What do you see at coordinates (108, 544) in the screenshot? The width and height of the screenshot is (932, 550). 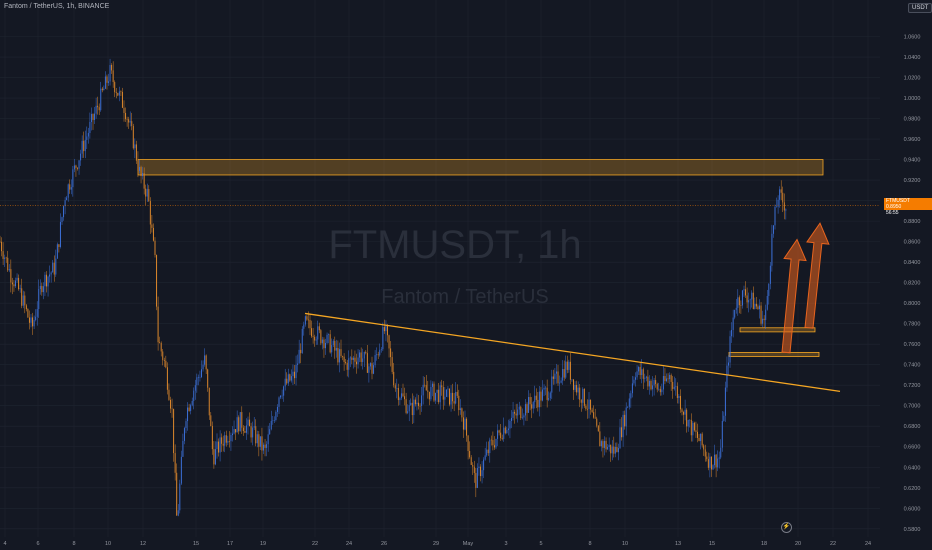 I see `x-tick-label: 10` at bounding box center [108, 544].